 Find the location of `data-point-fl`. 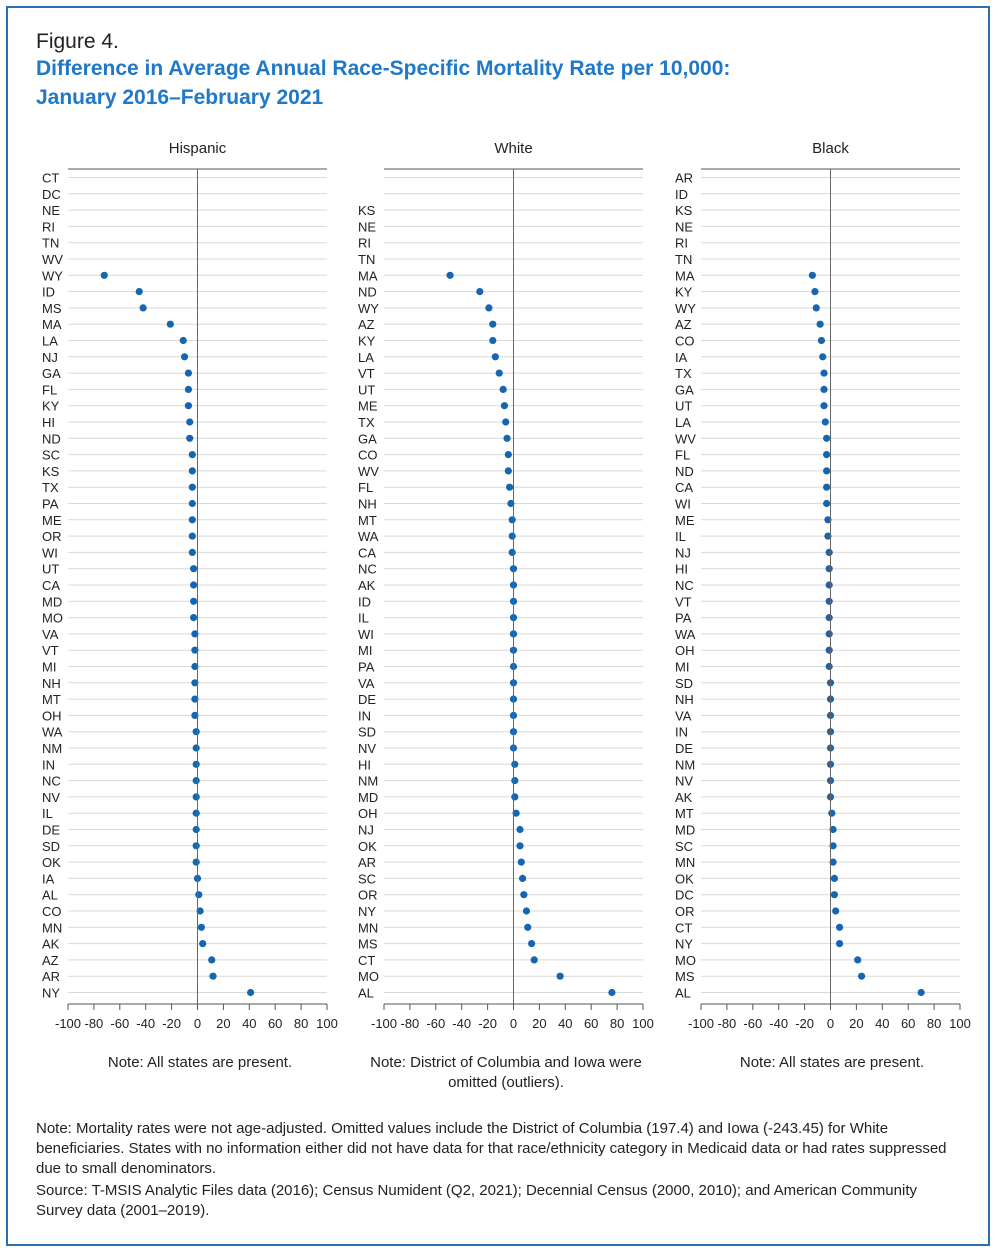

data-point-fl is located at coordinates (188, 389).